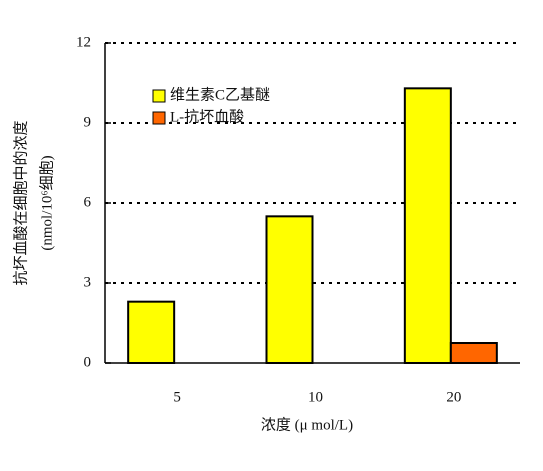 The height and width of the screenshot is (471, 543). What do you see at coordinates (88, 122) in the screenshot?
I see `y-tick-label: 9` at bounding box center [88, 122].